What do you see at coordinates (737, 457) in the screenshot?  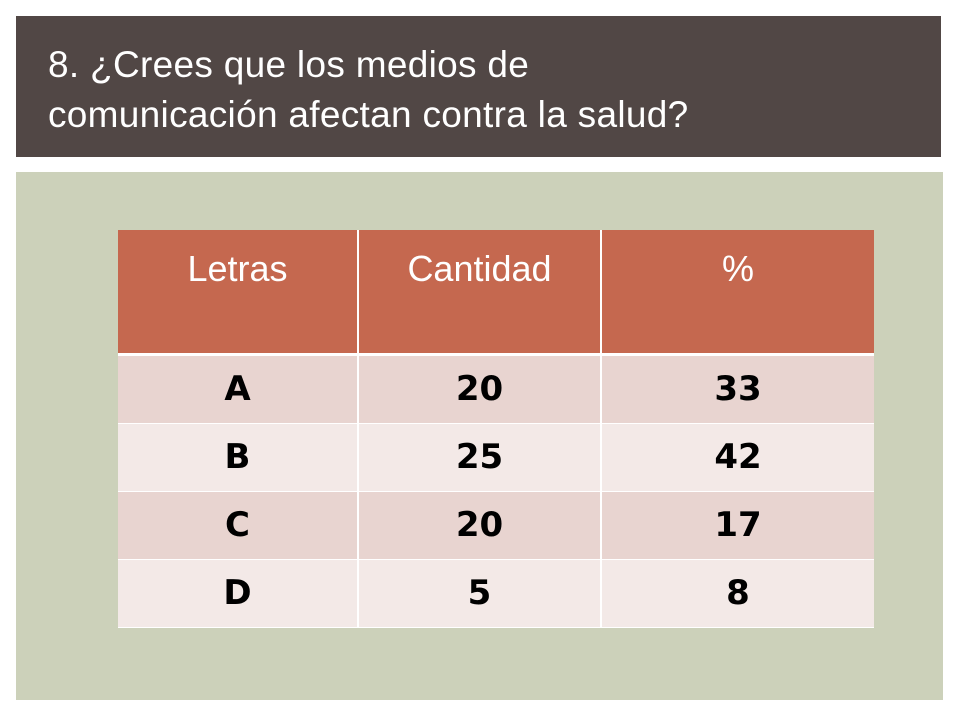 I see `cell-percent: 42` at bounding box center [737, 457].